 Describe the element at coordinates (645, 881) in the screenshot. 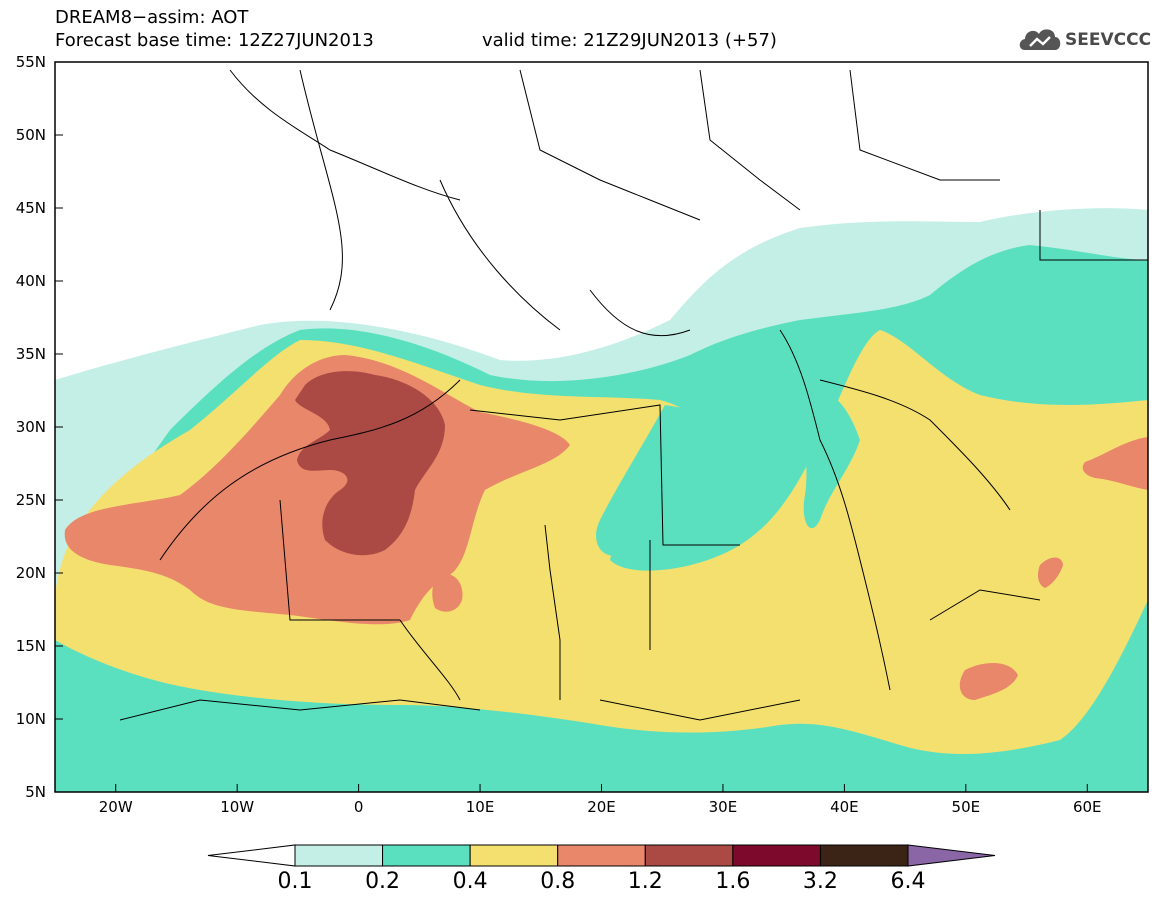

I see `colorbar-label: 1.2` at that location.